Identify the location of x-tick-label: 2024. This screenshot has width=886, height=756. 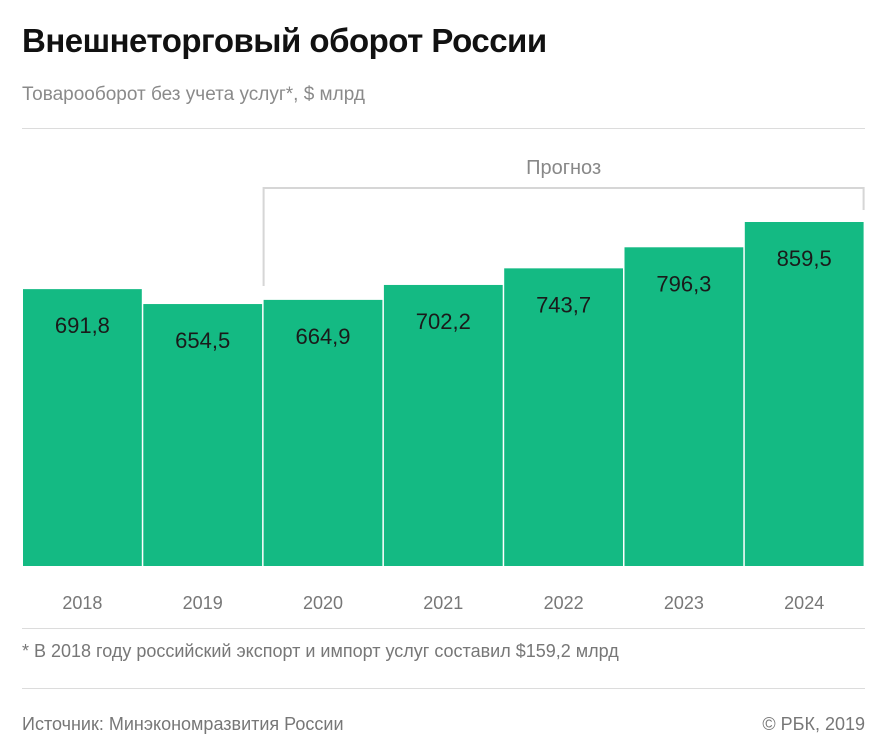
(804, 603).